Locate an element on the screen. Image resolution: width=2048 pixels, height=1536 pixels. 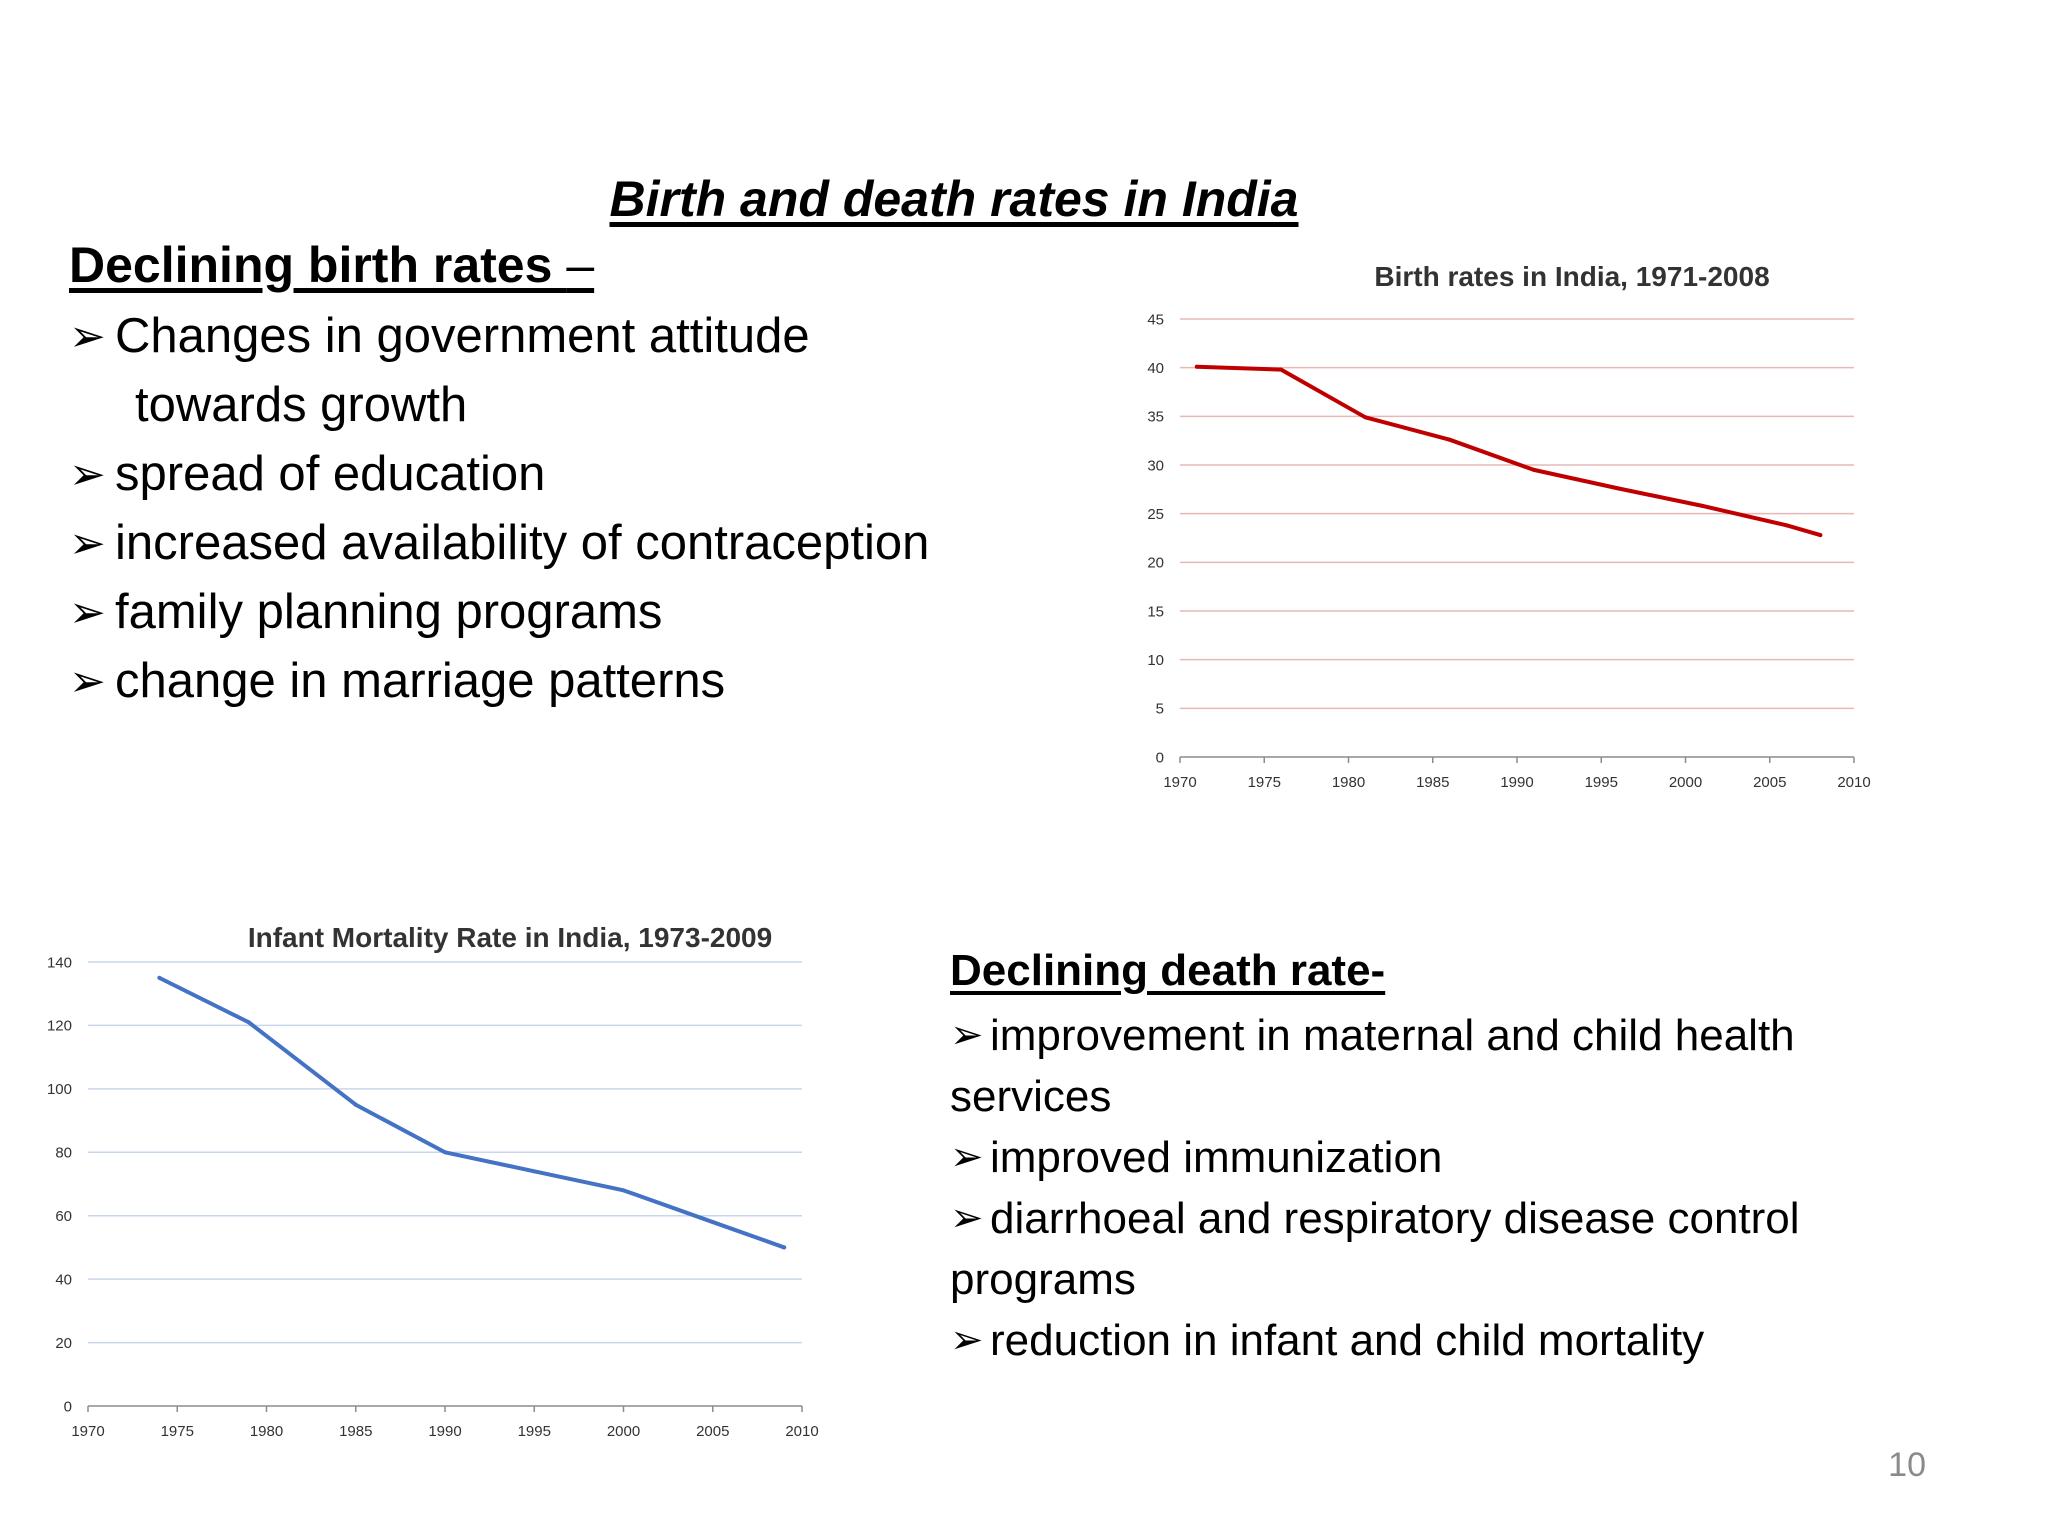
y-tick-label: 25 is located at coordinates (1155, 514).